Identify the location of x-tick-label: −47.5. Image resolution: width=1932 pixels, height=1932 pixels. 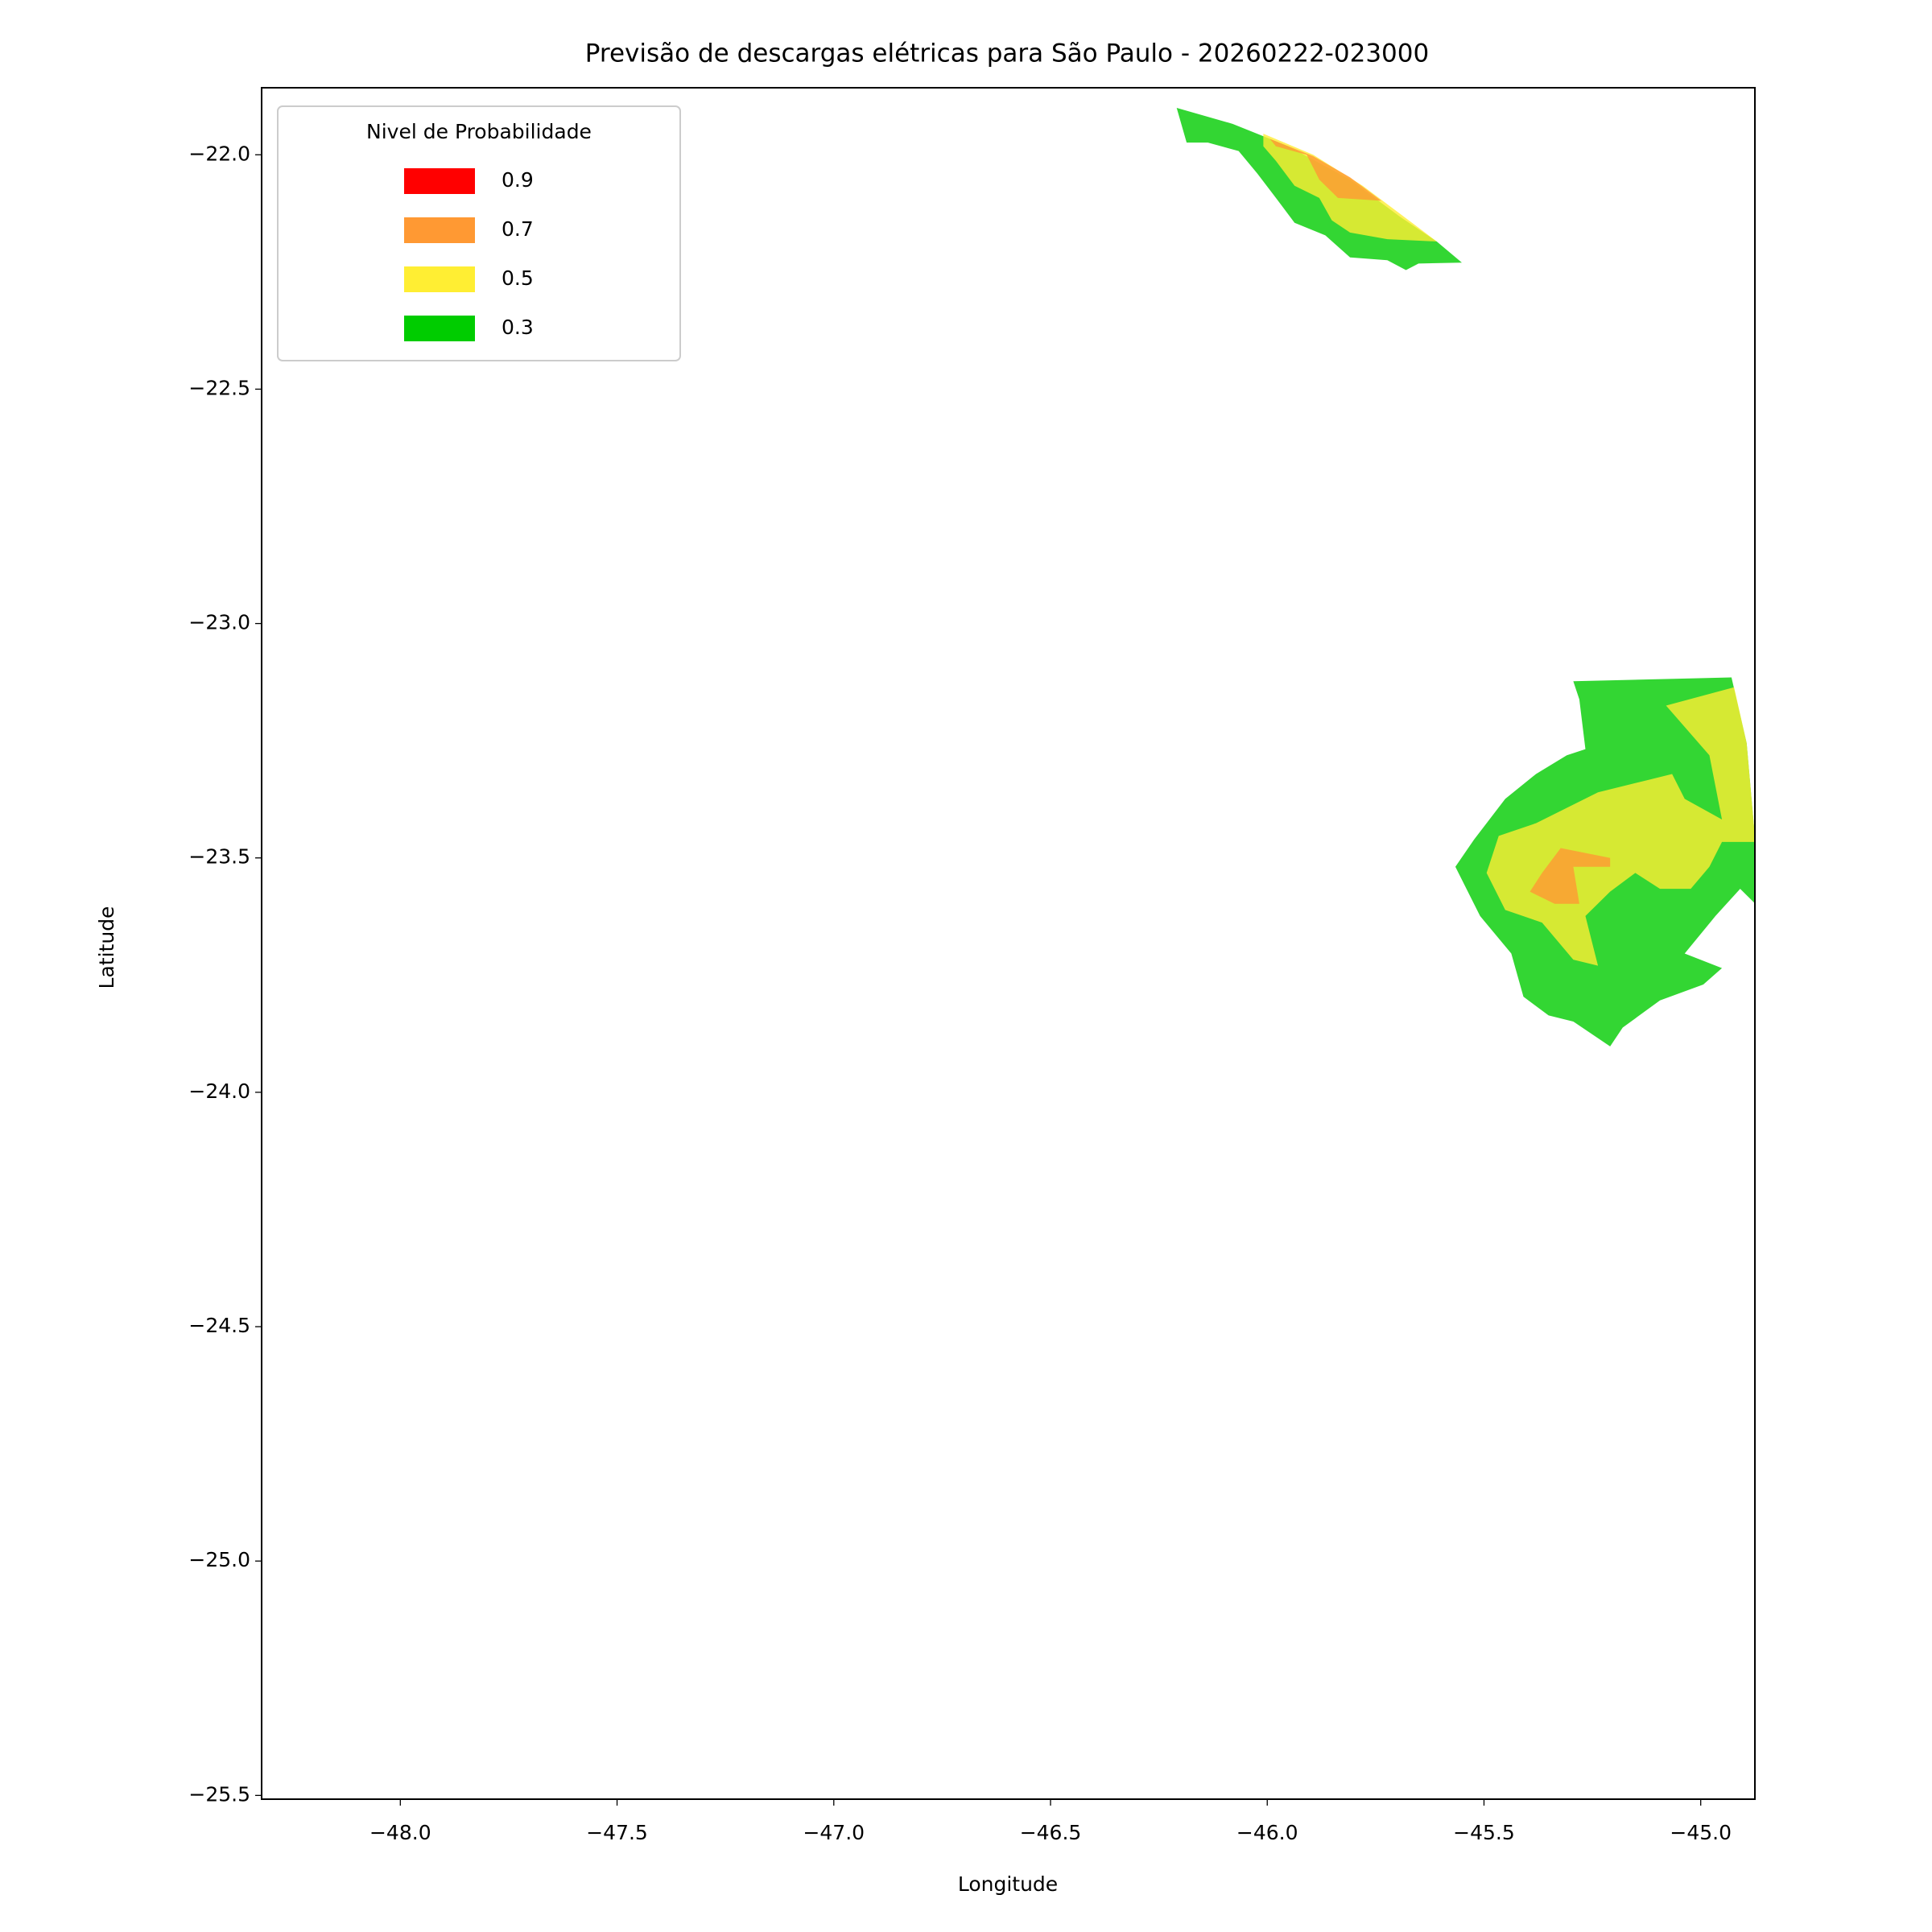
(617, 1832).